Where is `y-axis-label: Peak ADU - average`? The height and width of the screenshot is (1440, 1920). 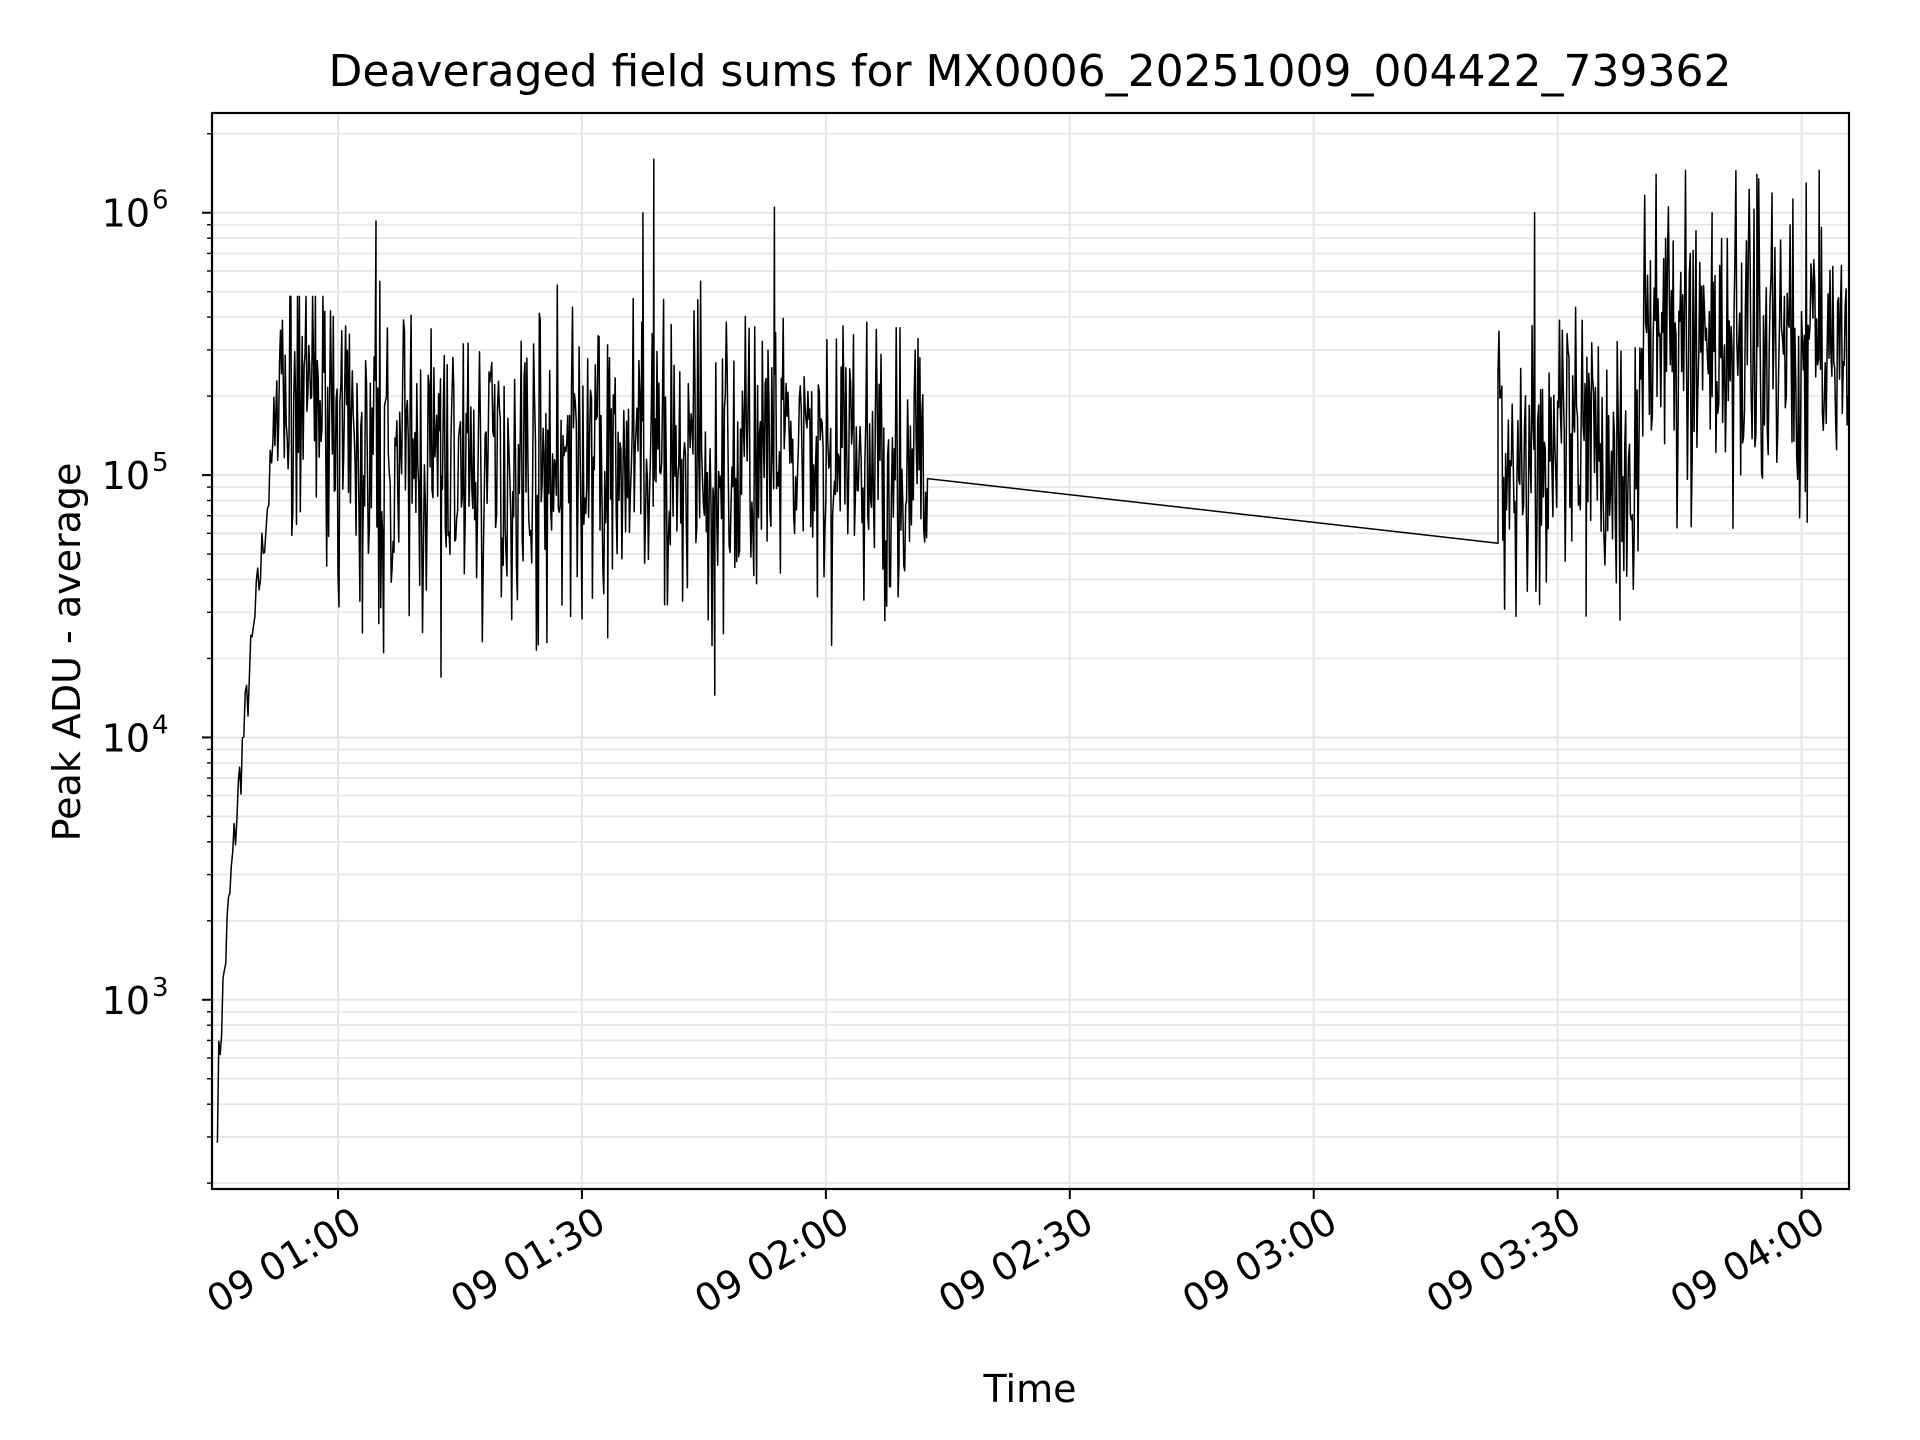
y-axis-label: Peak ADU - average is located at coordinates (67, 652).